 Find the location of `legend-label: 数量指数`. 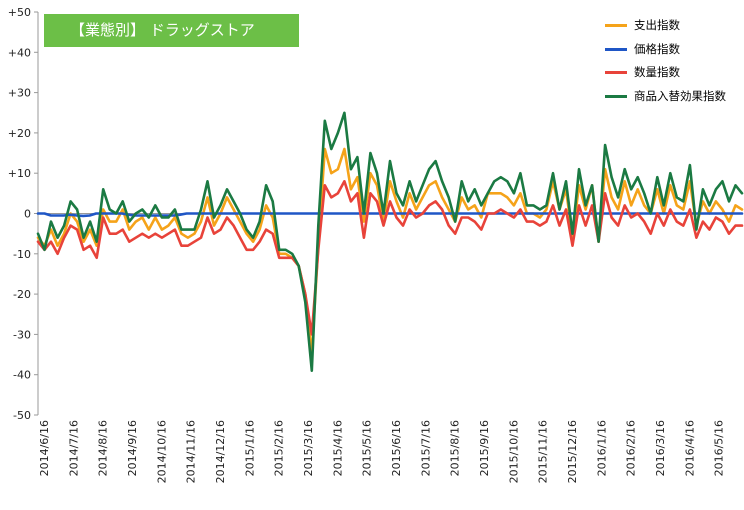

legend-label: 数量指数 is located at coordinates (657, 72).